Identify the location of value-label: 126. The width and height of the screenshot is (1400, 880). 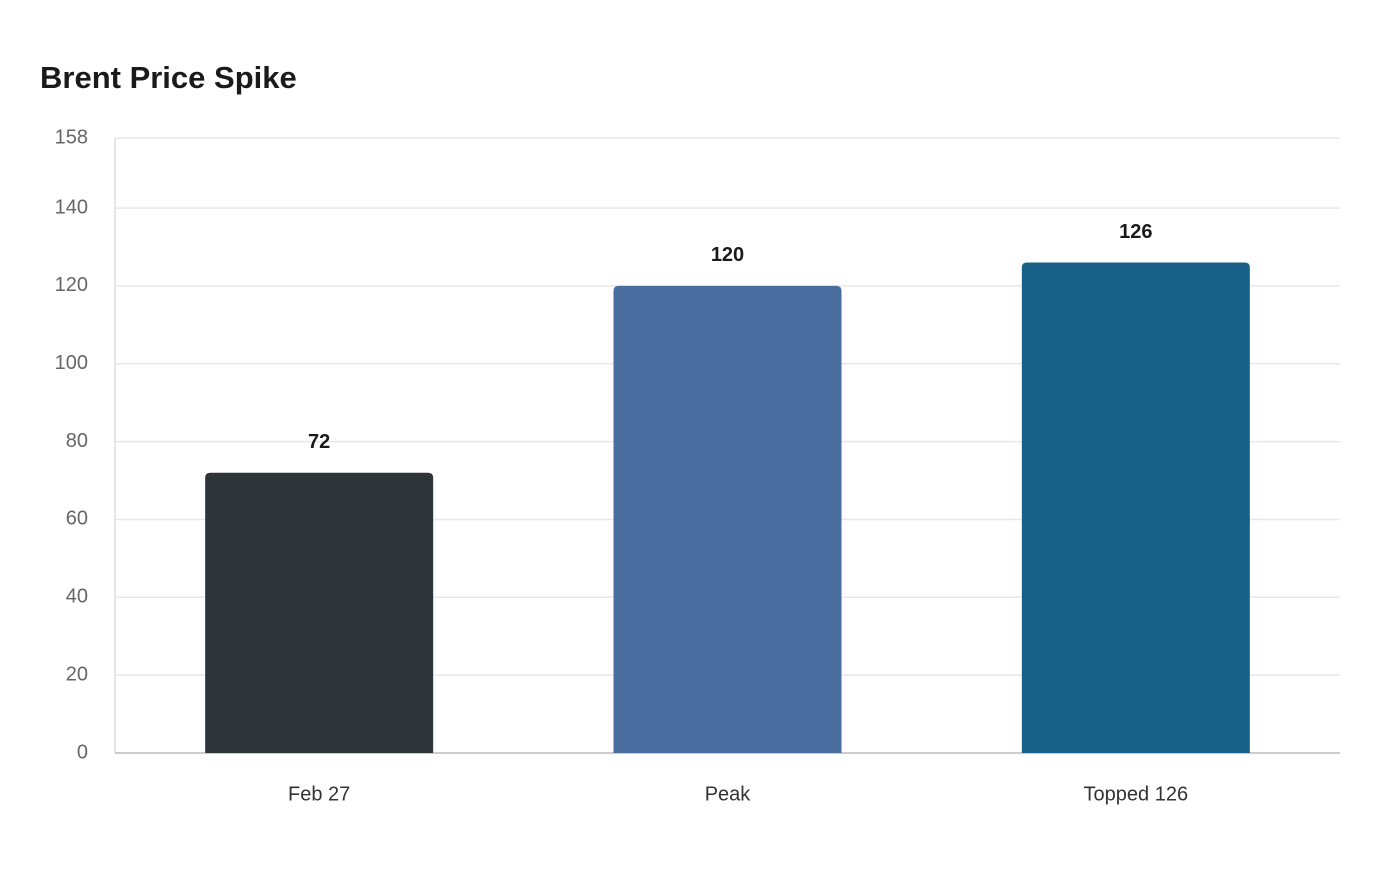
(1135, 232).